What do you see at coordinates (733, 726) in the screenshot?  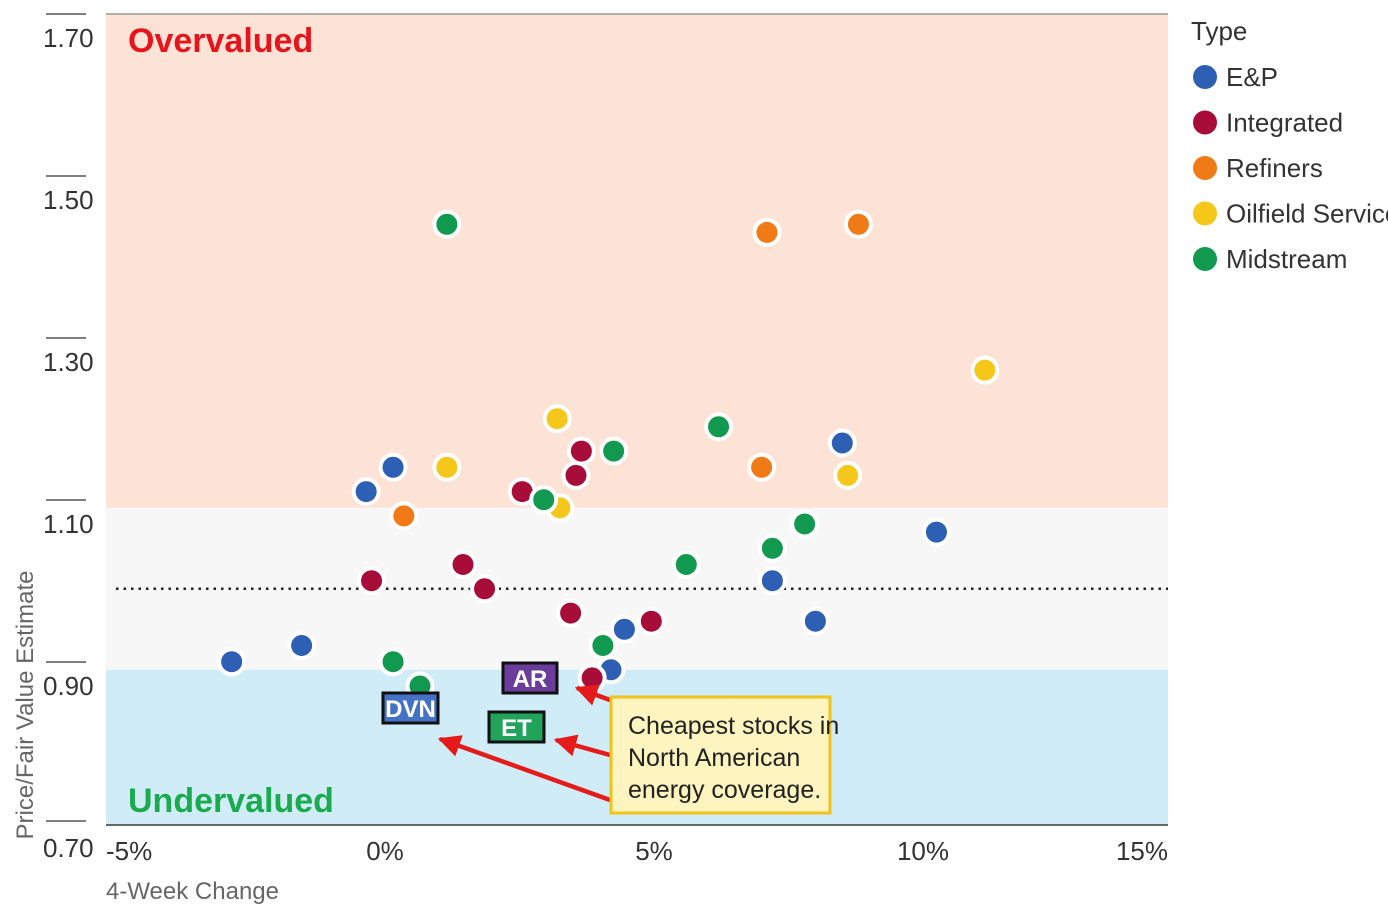 I see `annotation-line-1: Cheapest stocks in` at bounding box center [733, 726].